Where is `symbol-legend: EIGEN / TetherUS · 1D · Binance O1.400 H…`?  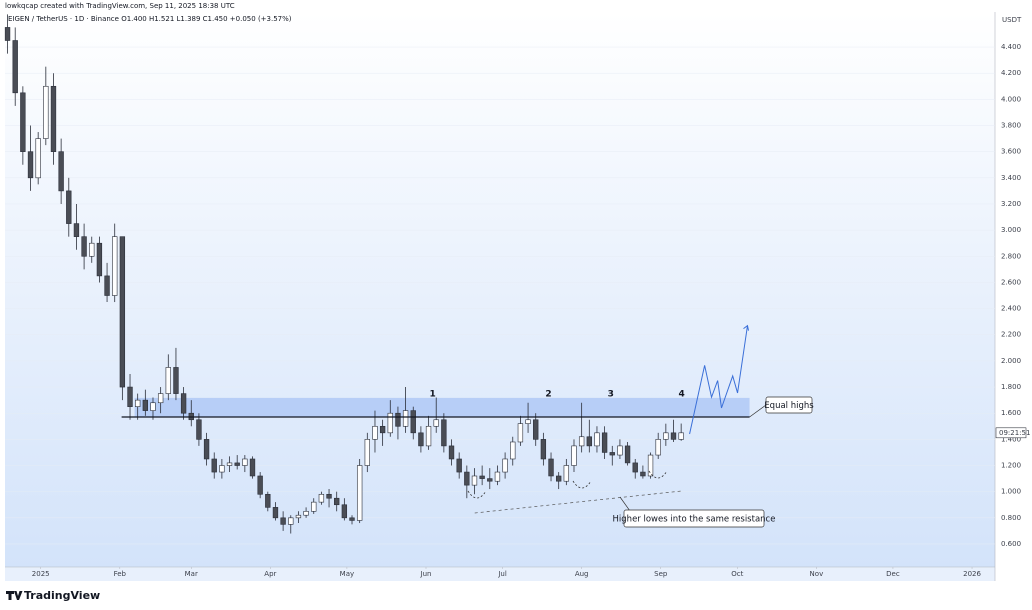
symbol-legend: EIGEN / TetherUS · 1D · Binance O1.400 H… is located at coordinates (150, 19).